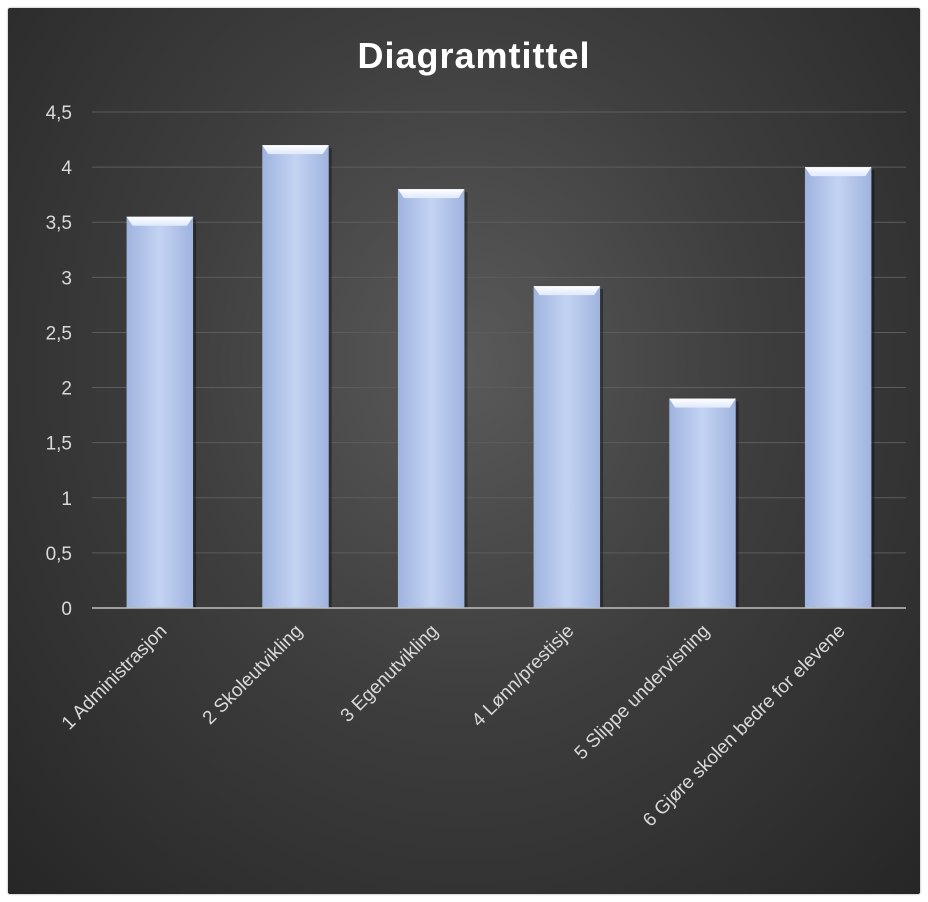  Describe the element at coordinates (253, 675) in the screenshot. I see `x-tick-label: 2 Skoleutvikling` at that location.